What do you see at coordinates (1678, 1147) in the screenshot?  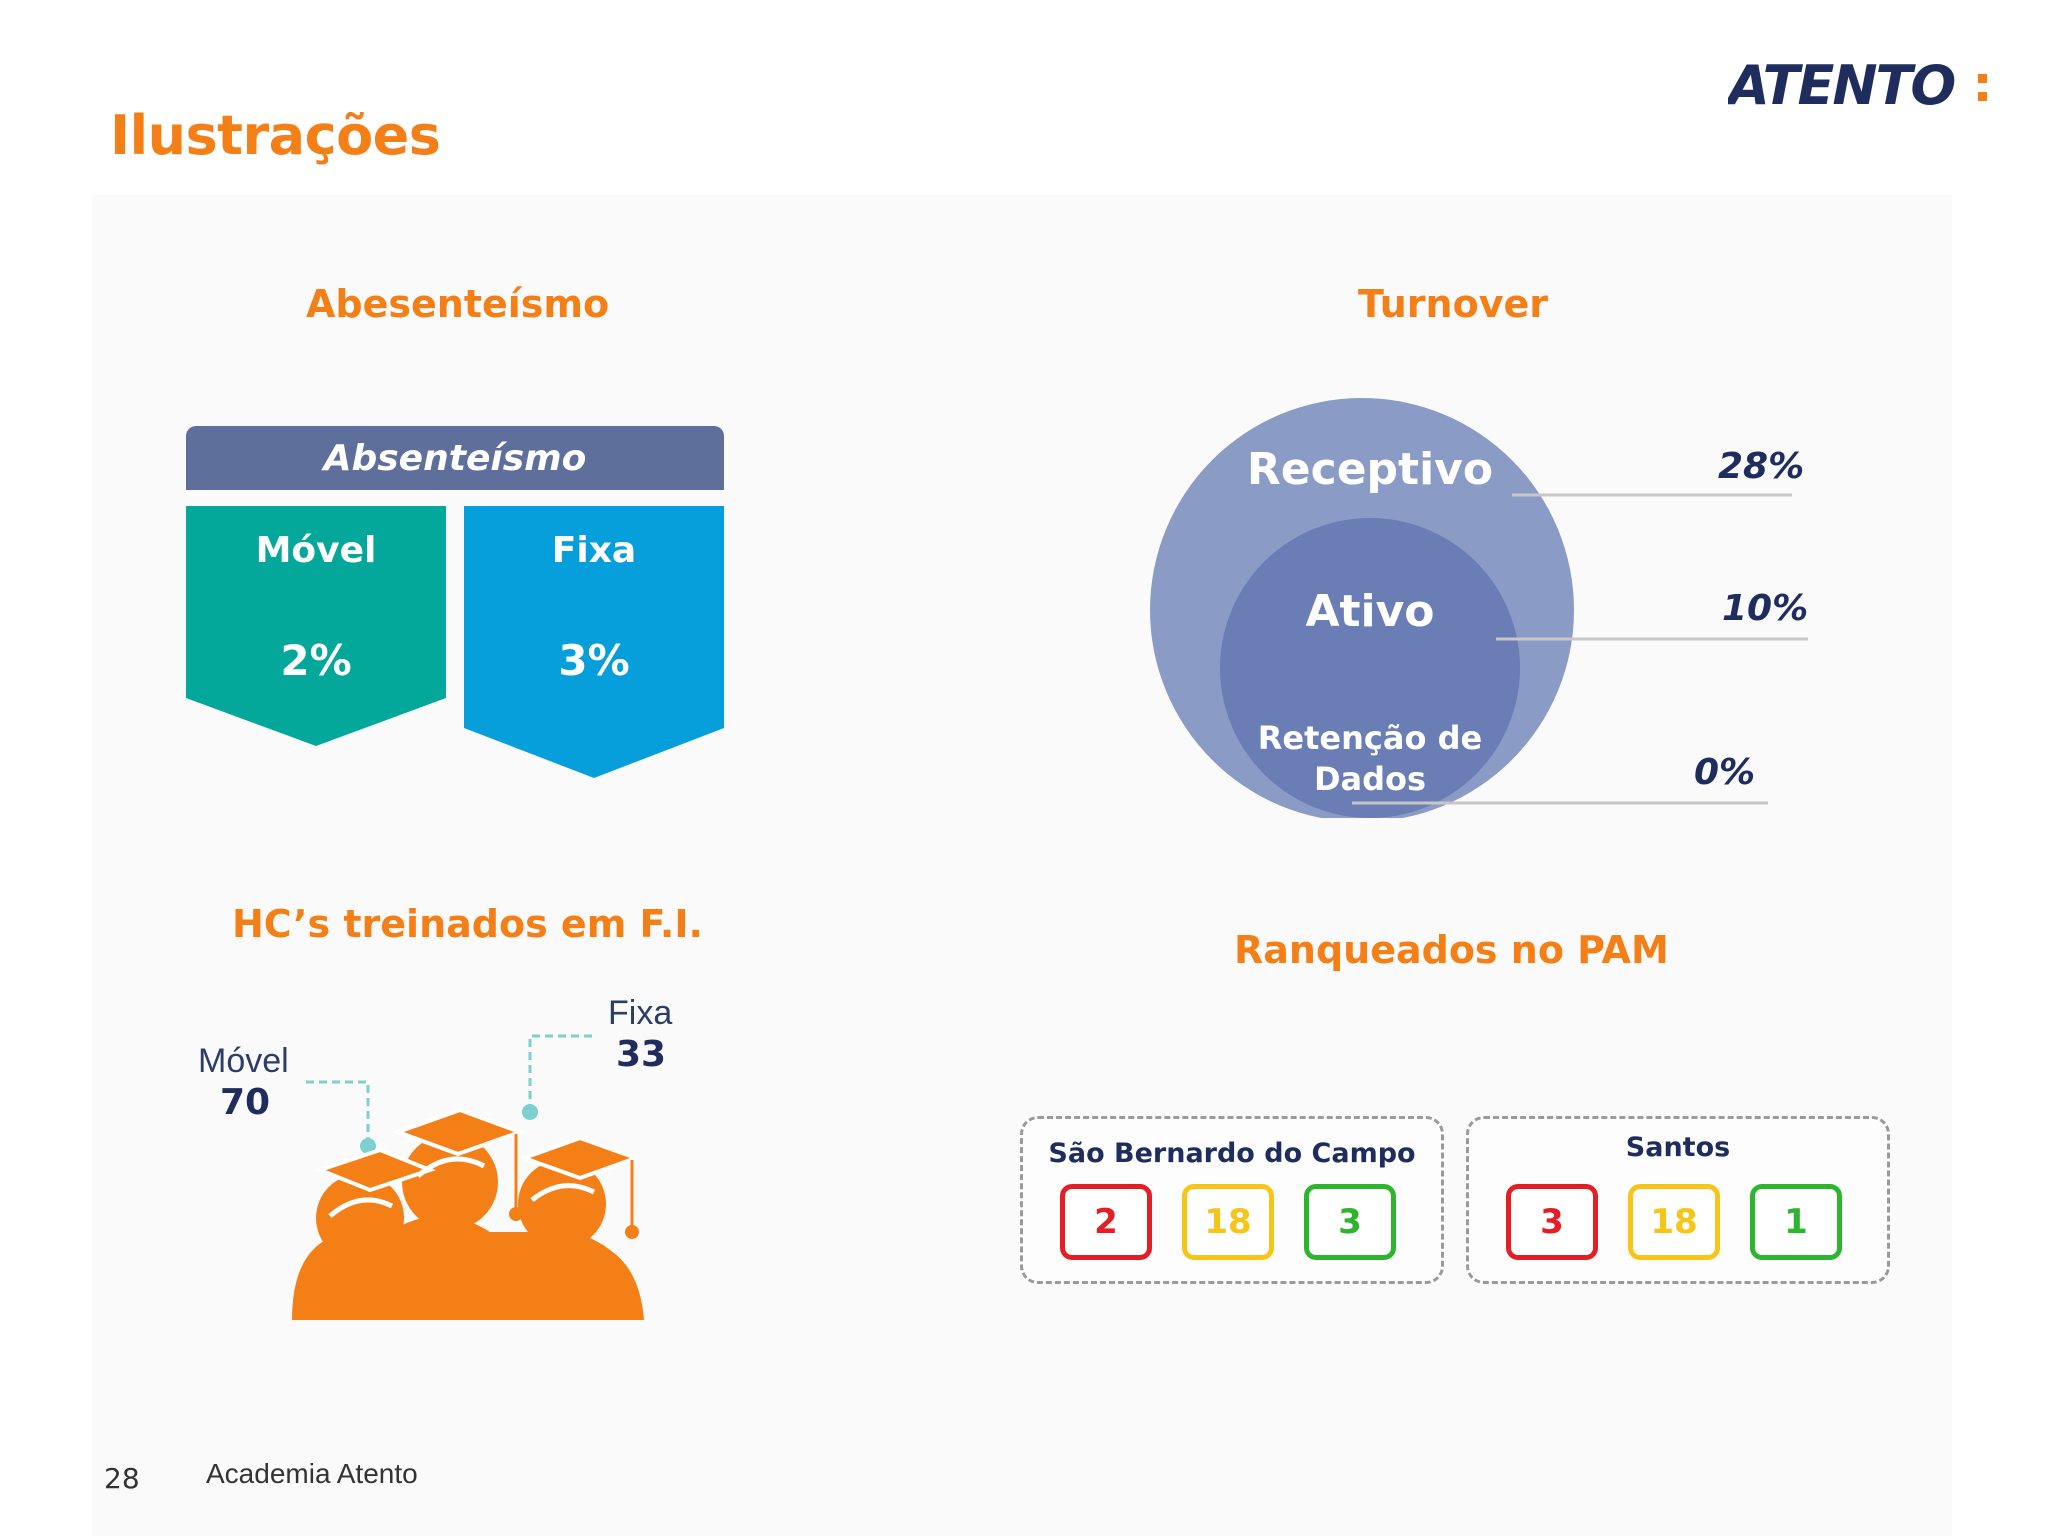 I see `pam-group-name: Santos` at bounding box center [1678, 1147].